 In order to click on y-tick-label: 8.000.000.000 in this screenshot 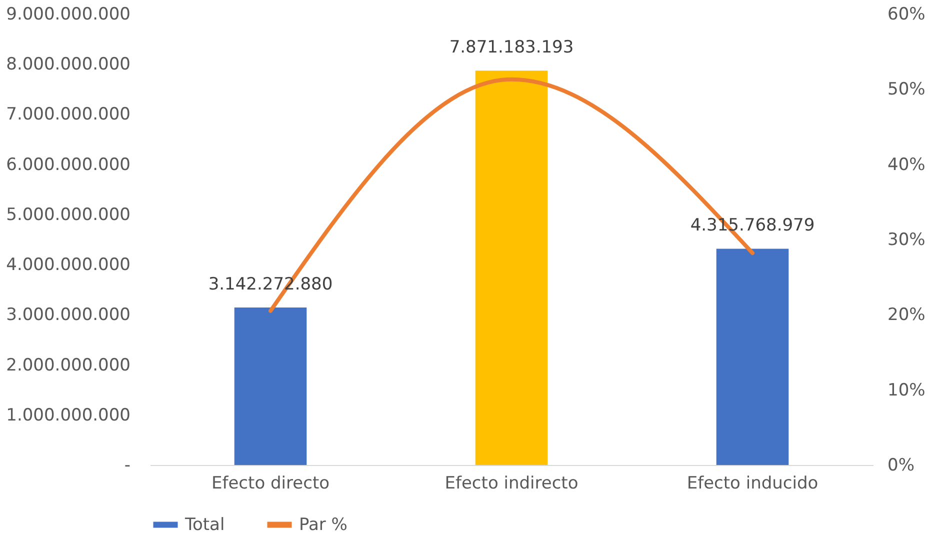, I will do `click(68, 64)`.